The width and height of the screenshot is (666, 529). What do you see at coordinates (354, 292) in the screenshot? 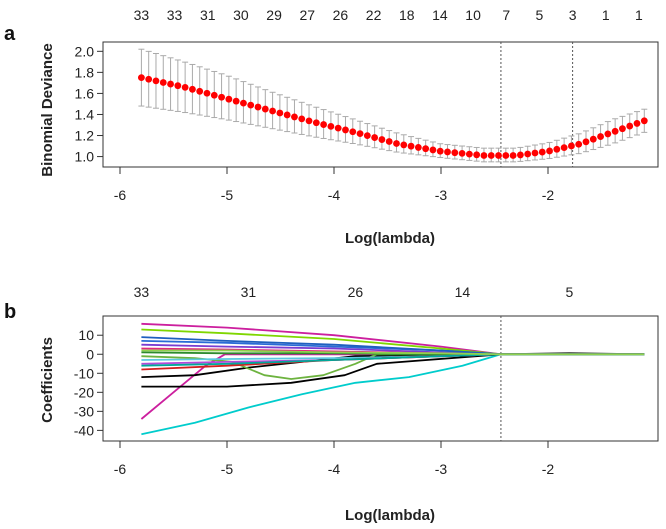
I see `panel-b-top-axis: 33 31 26 14 5` at bounding box center [354, 292].